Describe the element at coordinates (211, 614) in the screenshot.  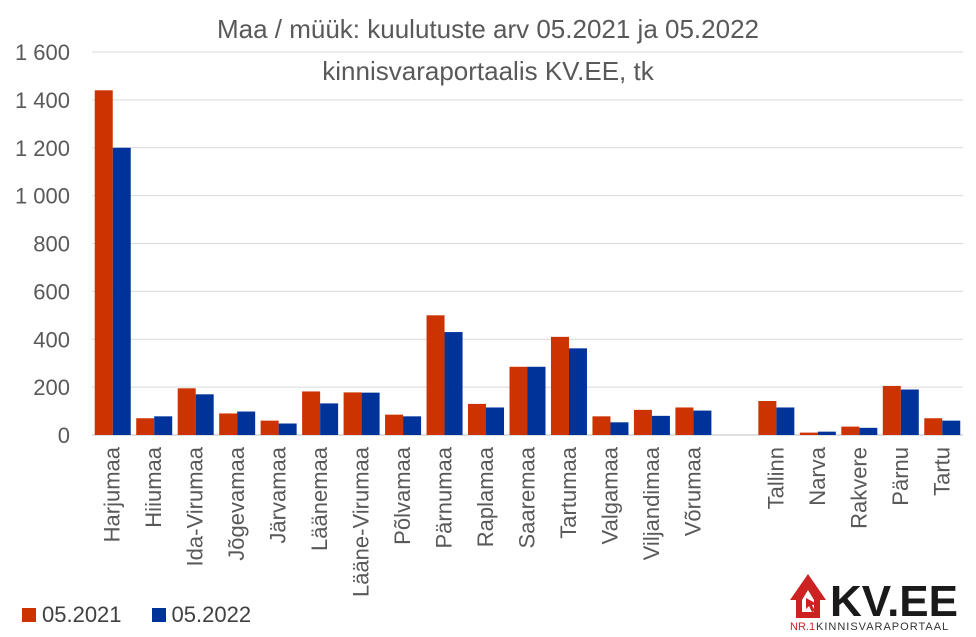
I see `legend-label-2022: 05.2022` at that location.